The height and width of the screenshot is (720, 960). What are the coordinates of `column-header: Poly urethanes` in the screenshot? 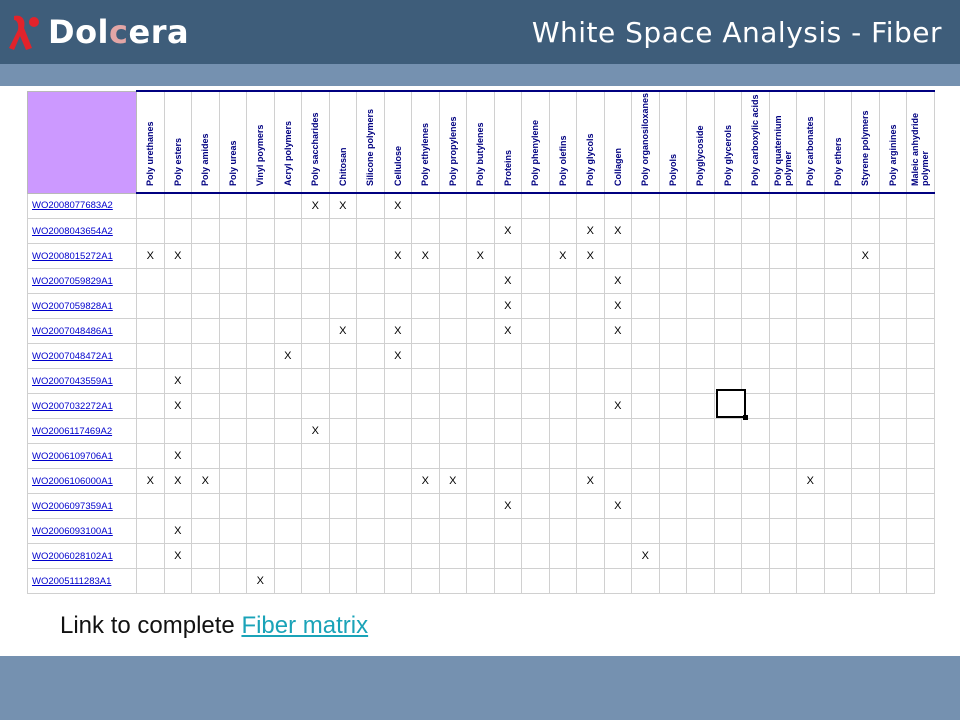 It's located at (150, 142).